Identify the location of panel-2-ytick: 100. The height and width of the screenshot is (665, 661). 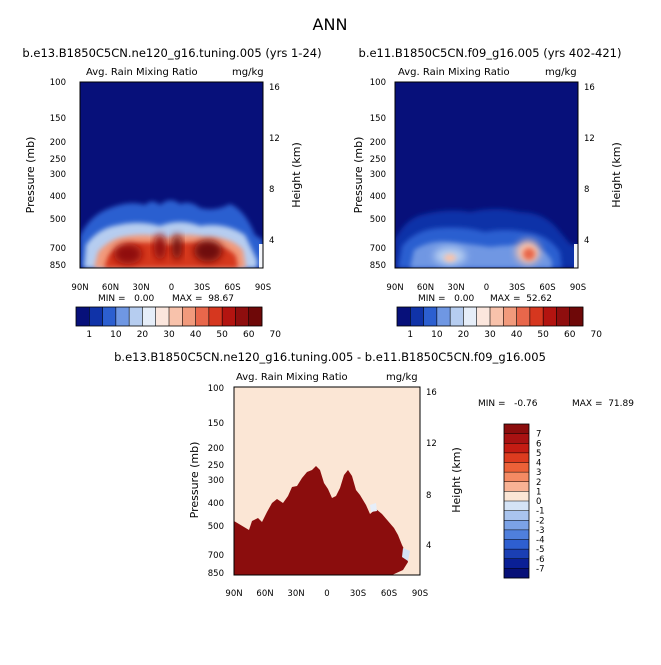
(378, 83).